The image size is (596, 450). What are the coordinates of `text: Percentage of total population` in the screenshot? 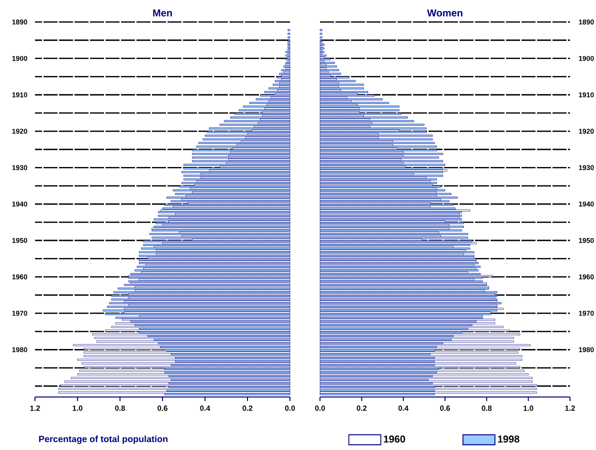 It's located at (103, 440).